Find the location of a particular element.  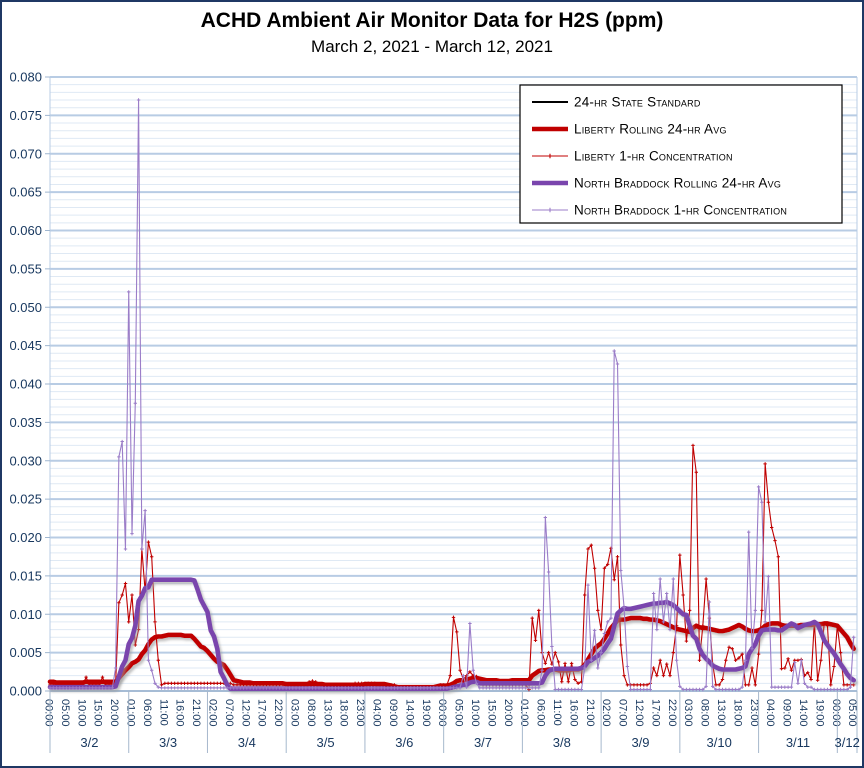

y-tick-label: 0.015 is located at coordinates (25, 575).